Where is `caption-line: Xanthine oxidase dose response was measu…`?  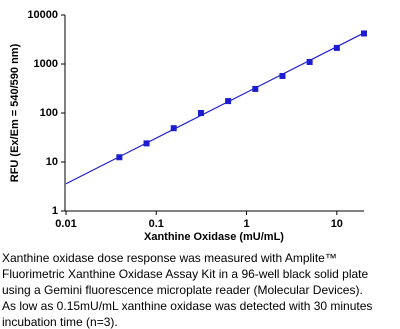 caption-line: Xanthine oxidase dose response was measu… is located at coordinates (169, 258).